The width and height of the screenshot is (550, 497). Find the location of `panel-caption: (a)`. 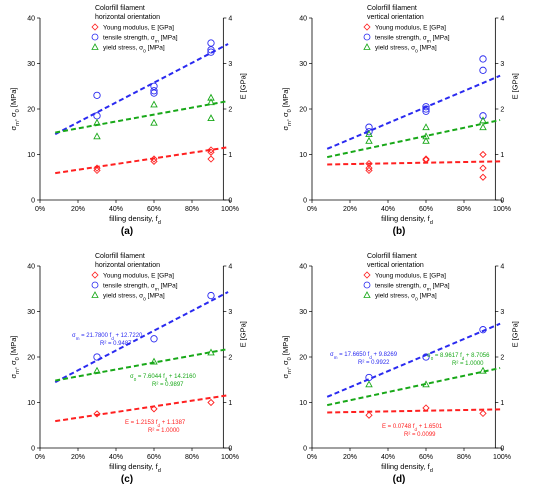

panel-caption: (a) is located at coordinates (127, 231).